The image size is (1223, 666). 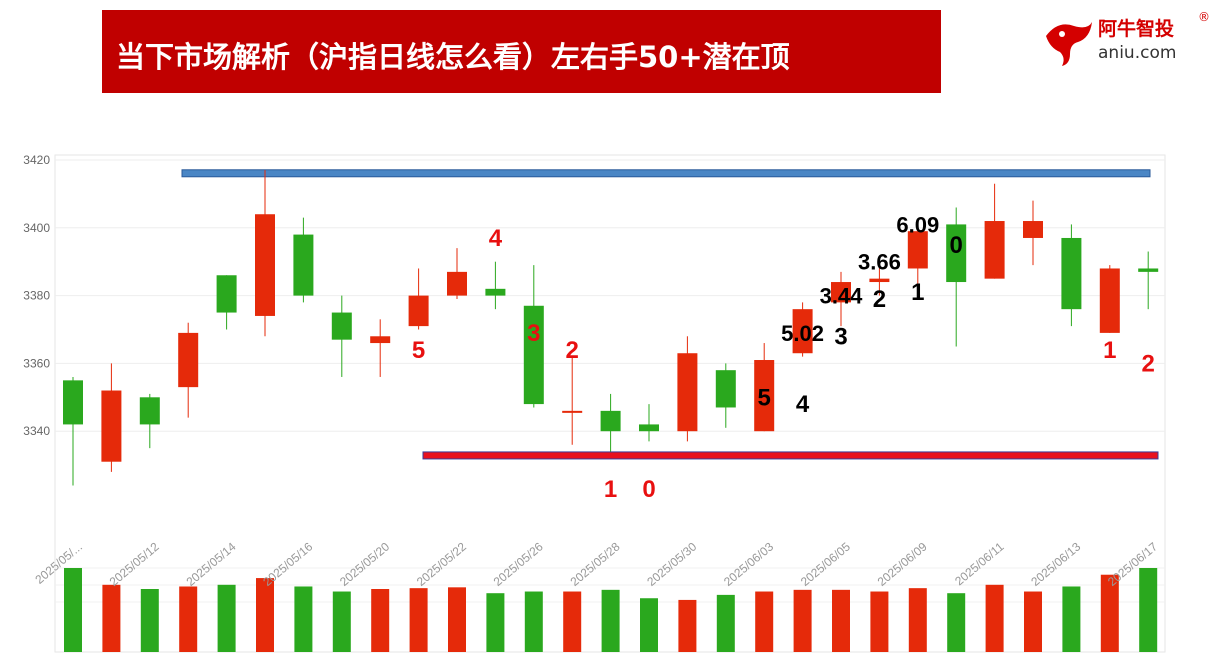 What do you see at coordinates (902, 564) in the screenshot?
I see `x-tick-label: 2025/06/09` at bounding box center [902, 564].